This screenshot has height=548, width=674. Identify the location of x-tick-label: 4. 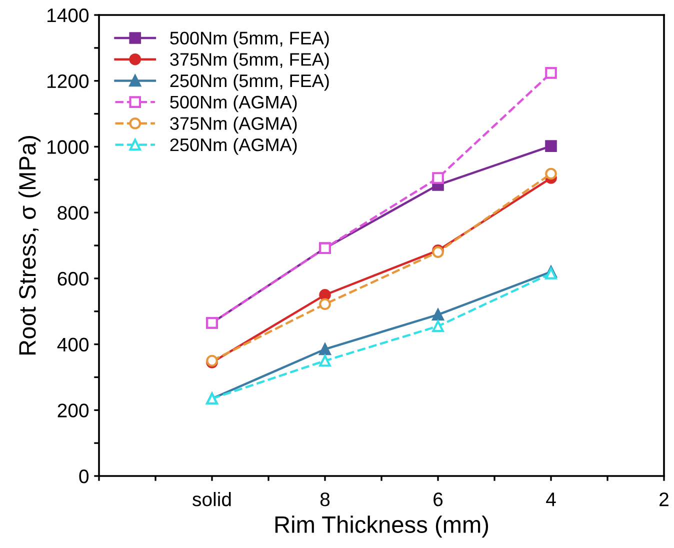
(551, 499).